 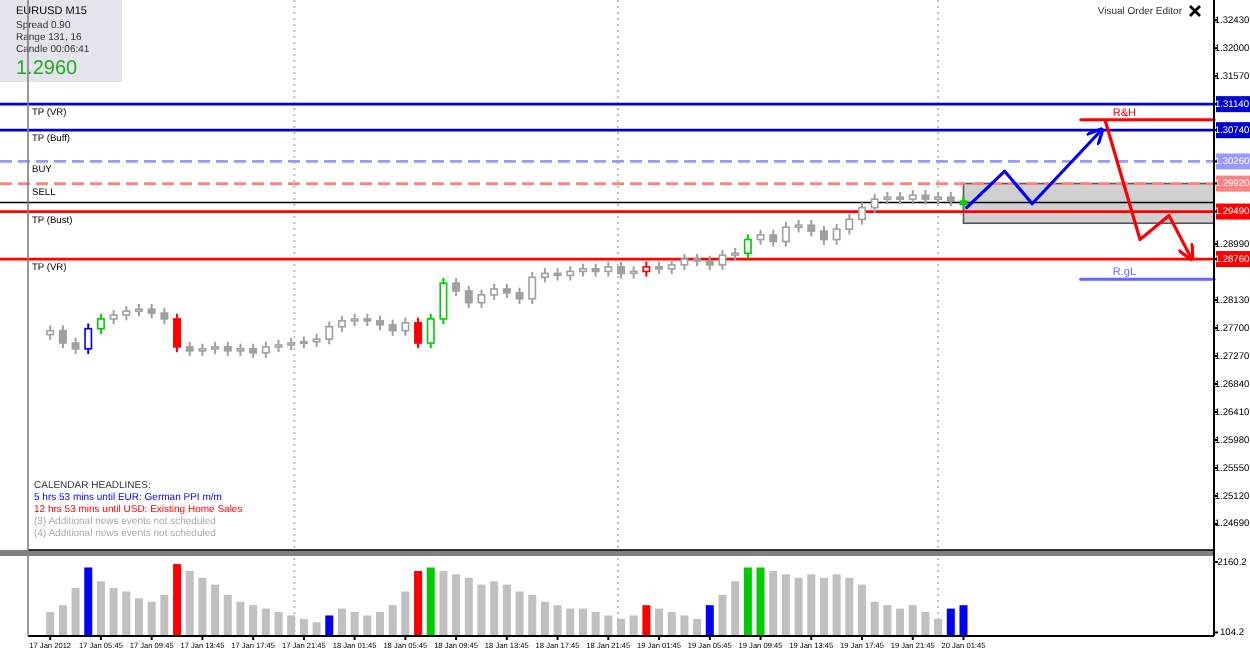 I want to click on annotation: 1.2960, so click(x=47, y=69).